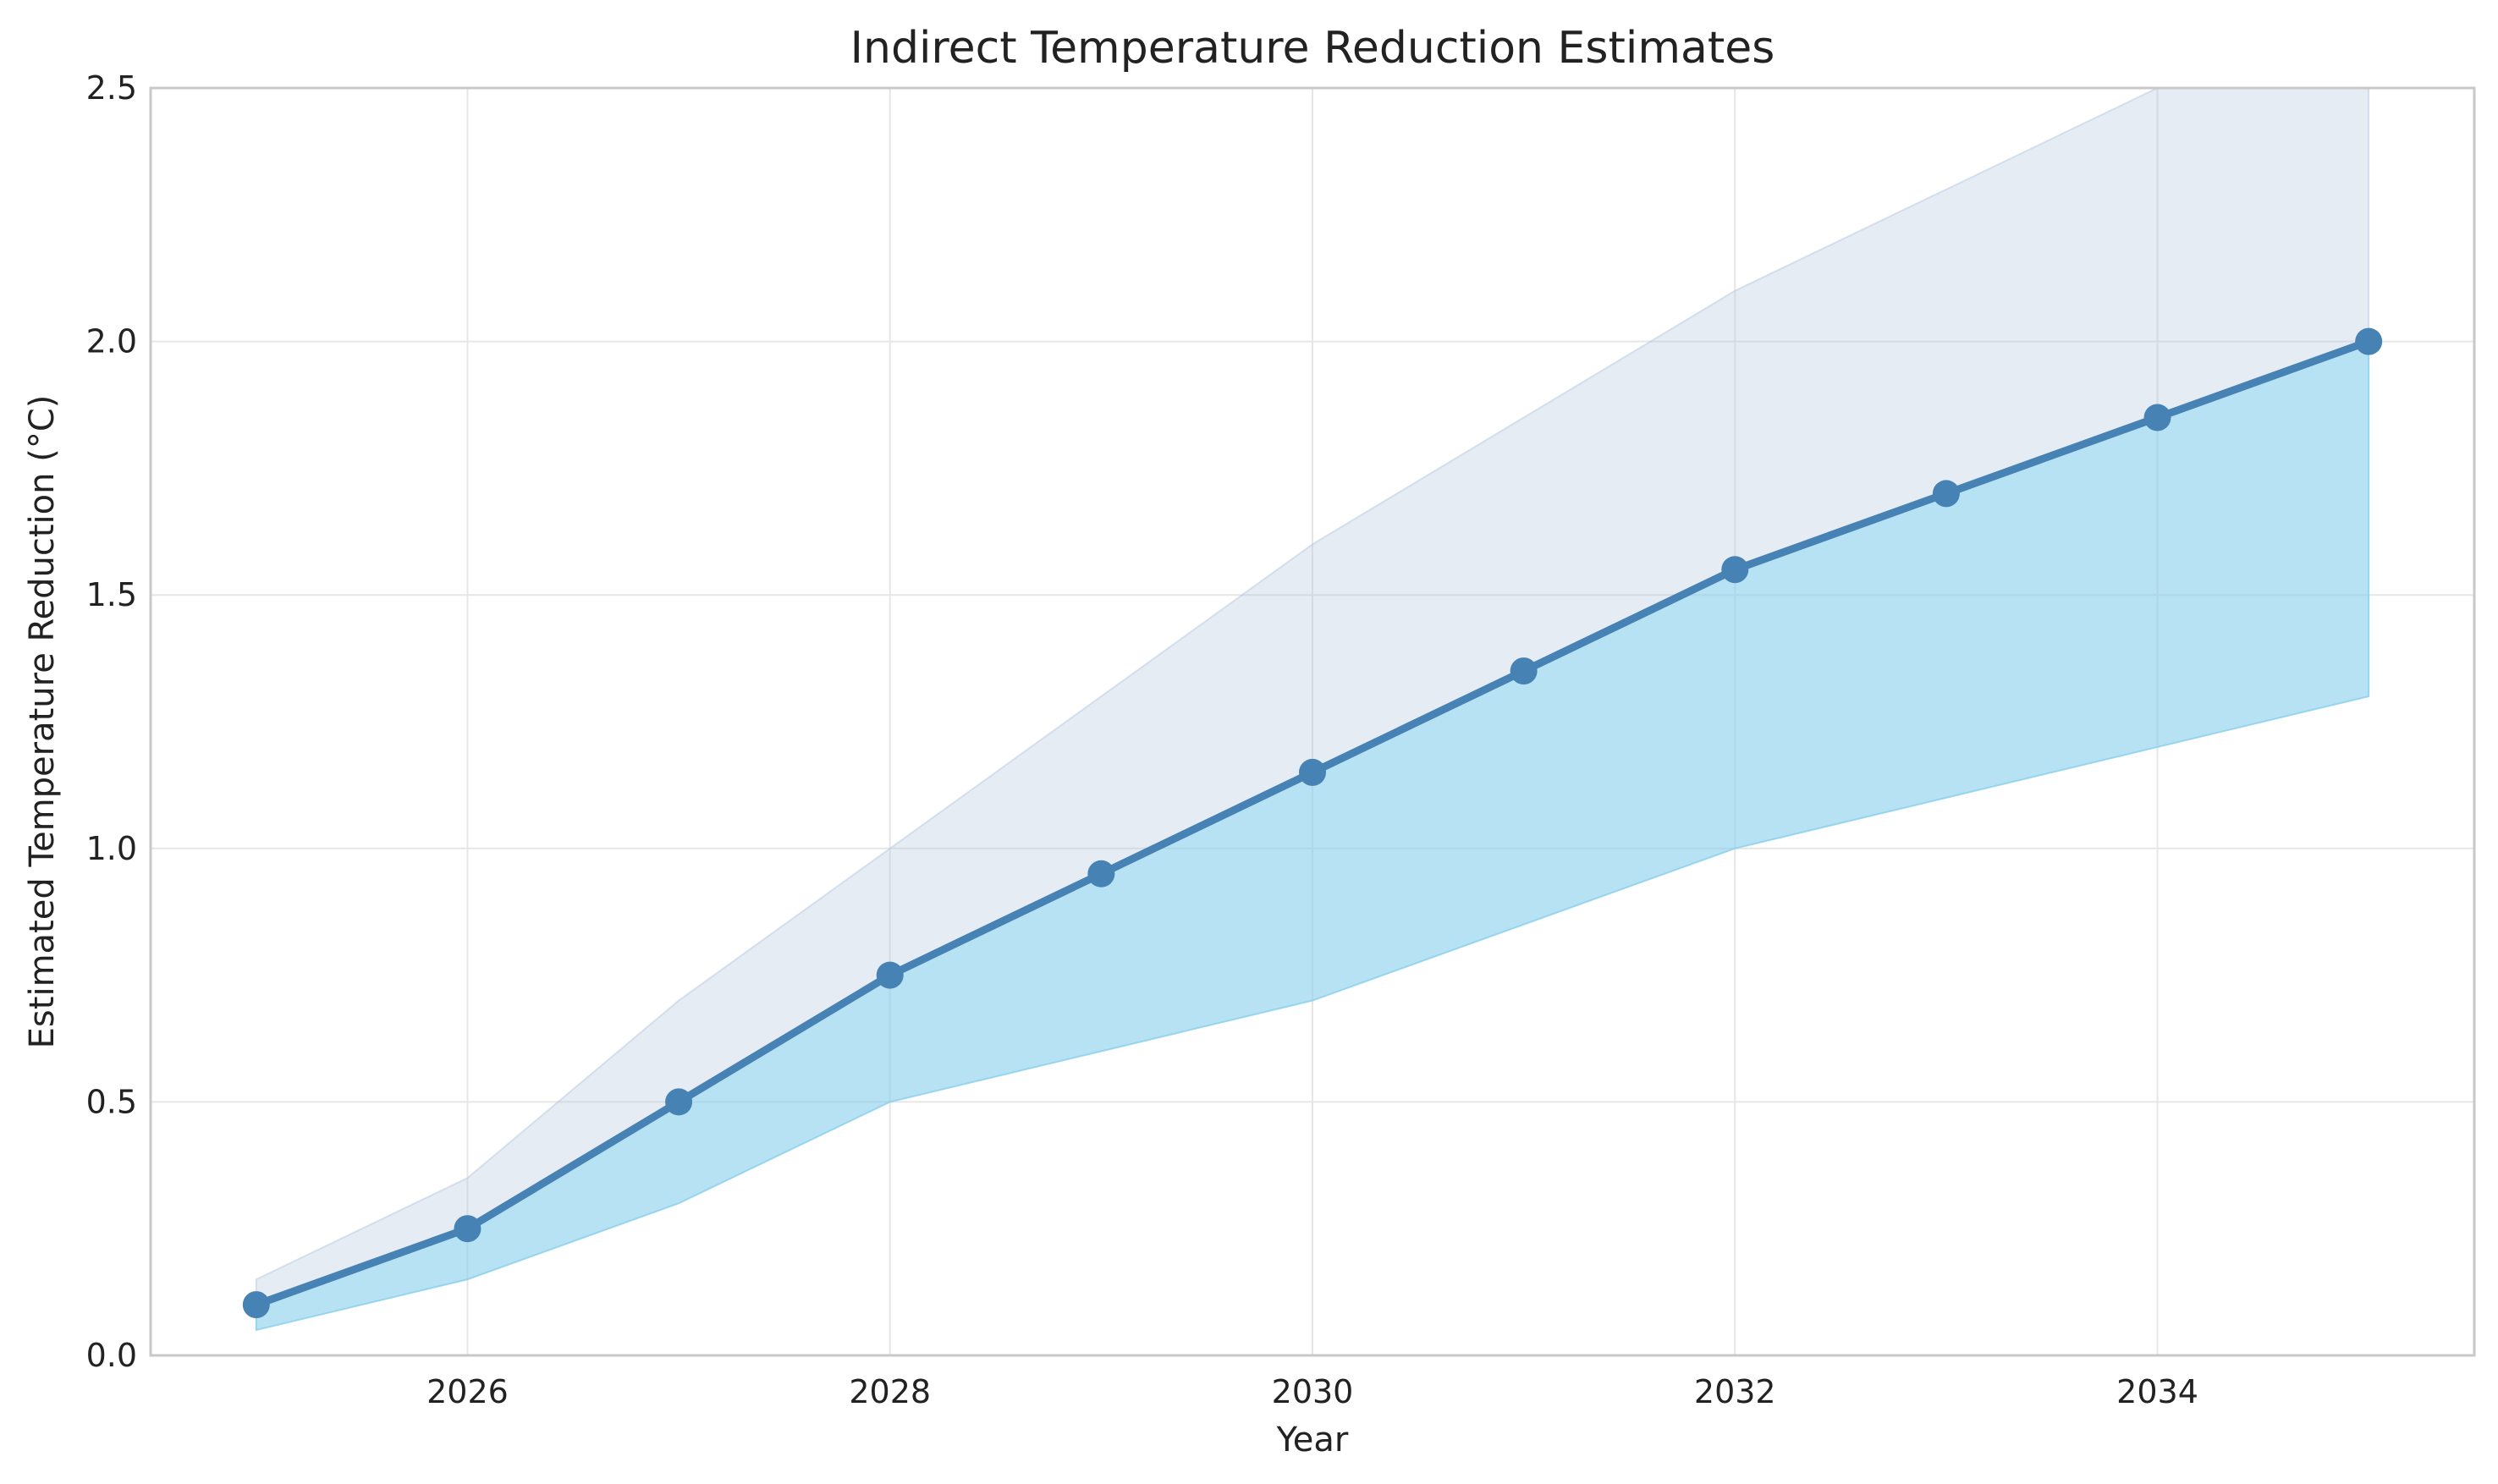 The image size is (2498, 1484). What do you see at coordinates (111, 721) in the screenshot?
I see `y-axis-ticks: 0.0 0.5 1.0 1.5 2.0 2.5` at bounding box center [111, 721].